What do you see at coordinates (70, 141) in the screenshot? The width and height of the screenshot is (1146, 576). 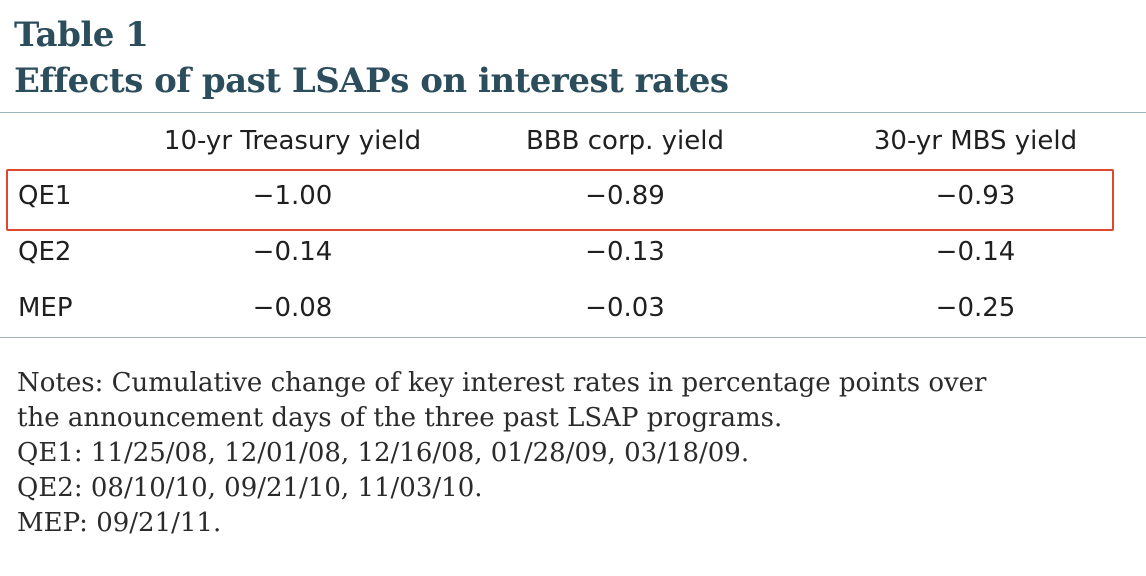 I see `header-cell-empty` at bounding box center [70, 141].